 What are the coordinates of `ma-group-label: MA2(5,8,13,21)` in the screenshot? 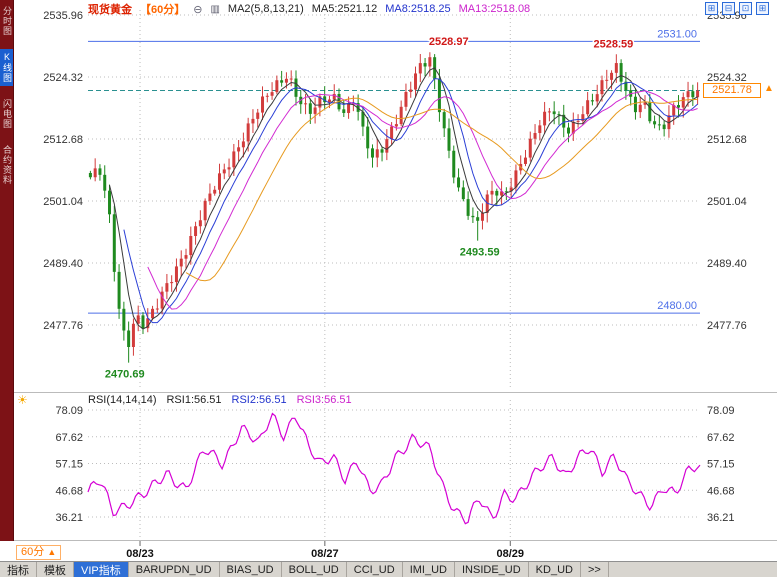 It's located at (265, 9).